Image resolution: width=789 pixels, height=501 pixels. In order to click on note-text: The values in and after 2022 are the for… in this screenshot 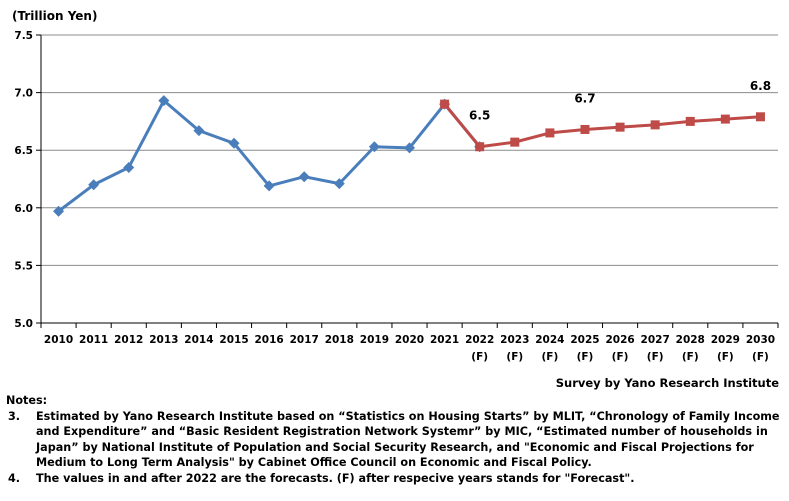, I will do `click(335, 478)`.